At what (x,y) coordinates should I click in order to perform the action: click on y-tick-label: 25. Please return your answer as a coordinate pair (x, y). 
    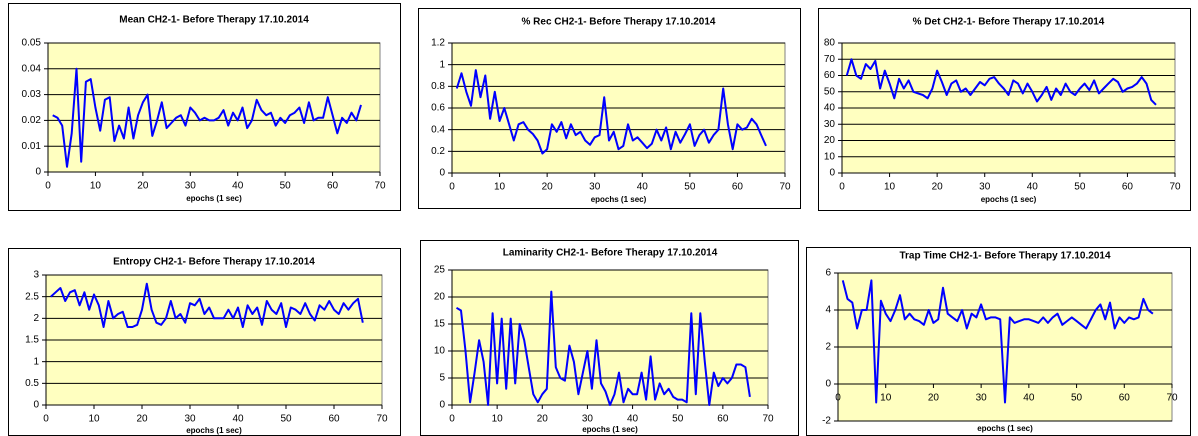
    Looking at the image, I should click on (440, 270).